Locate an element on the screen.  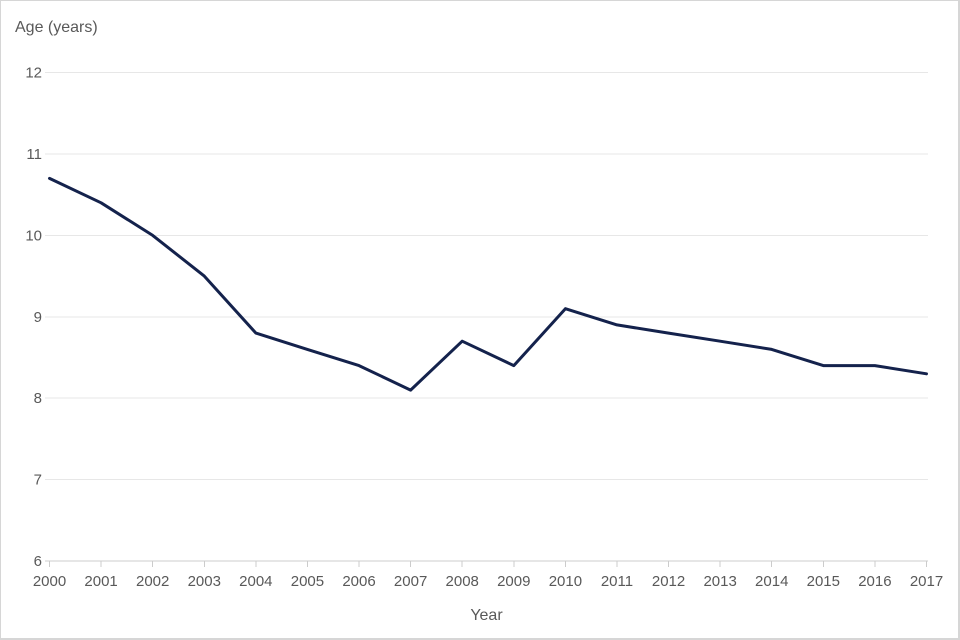
x-tick-label: 2002 is located at coordinates (152, 581).